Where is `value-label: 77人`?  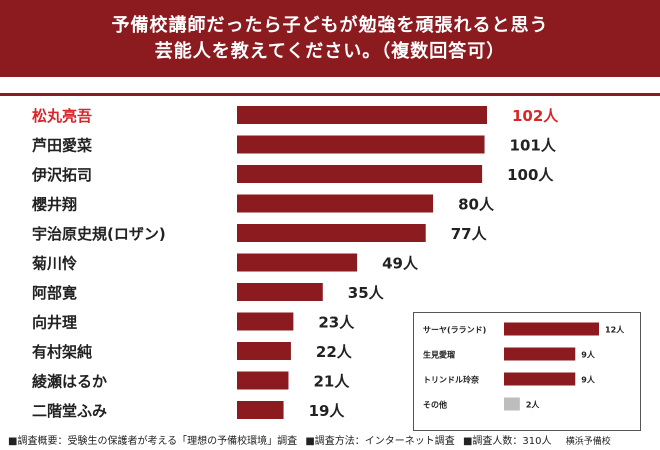
value-label: 77人 is located at coordinates (469, 234).